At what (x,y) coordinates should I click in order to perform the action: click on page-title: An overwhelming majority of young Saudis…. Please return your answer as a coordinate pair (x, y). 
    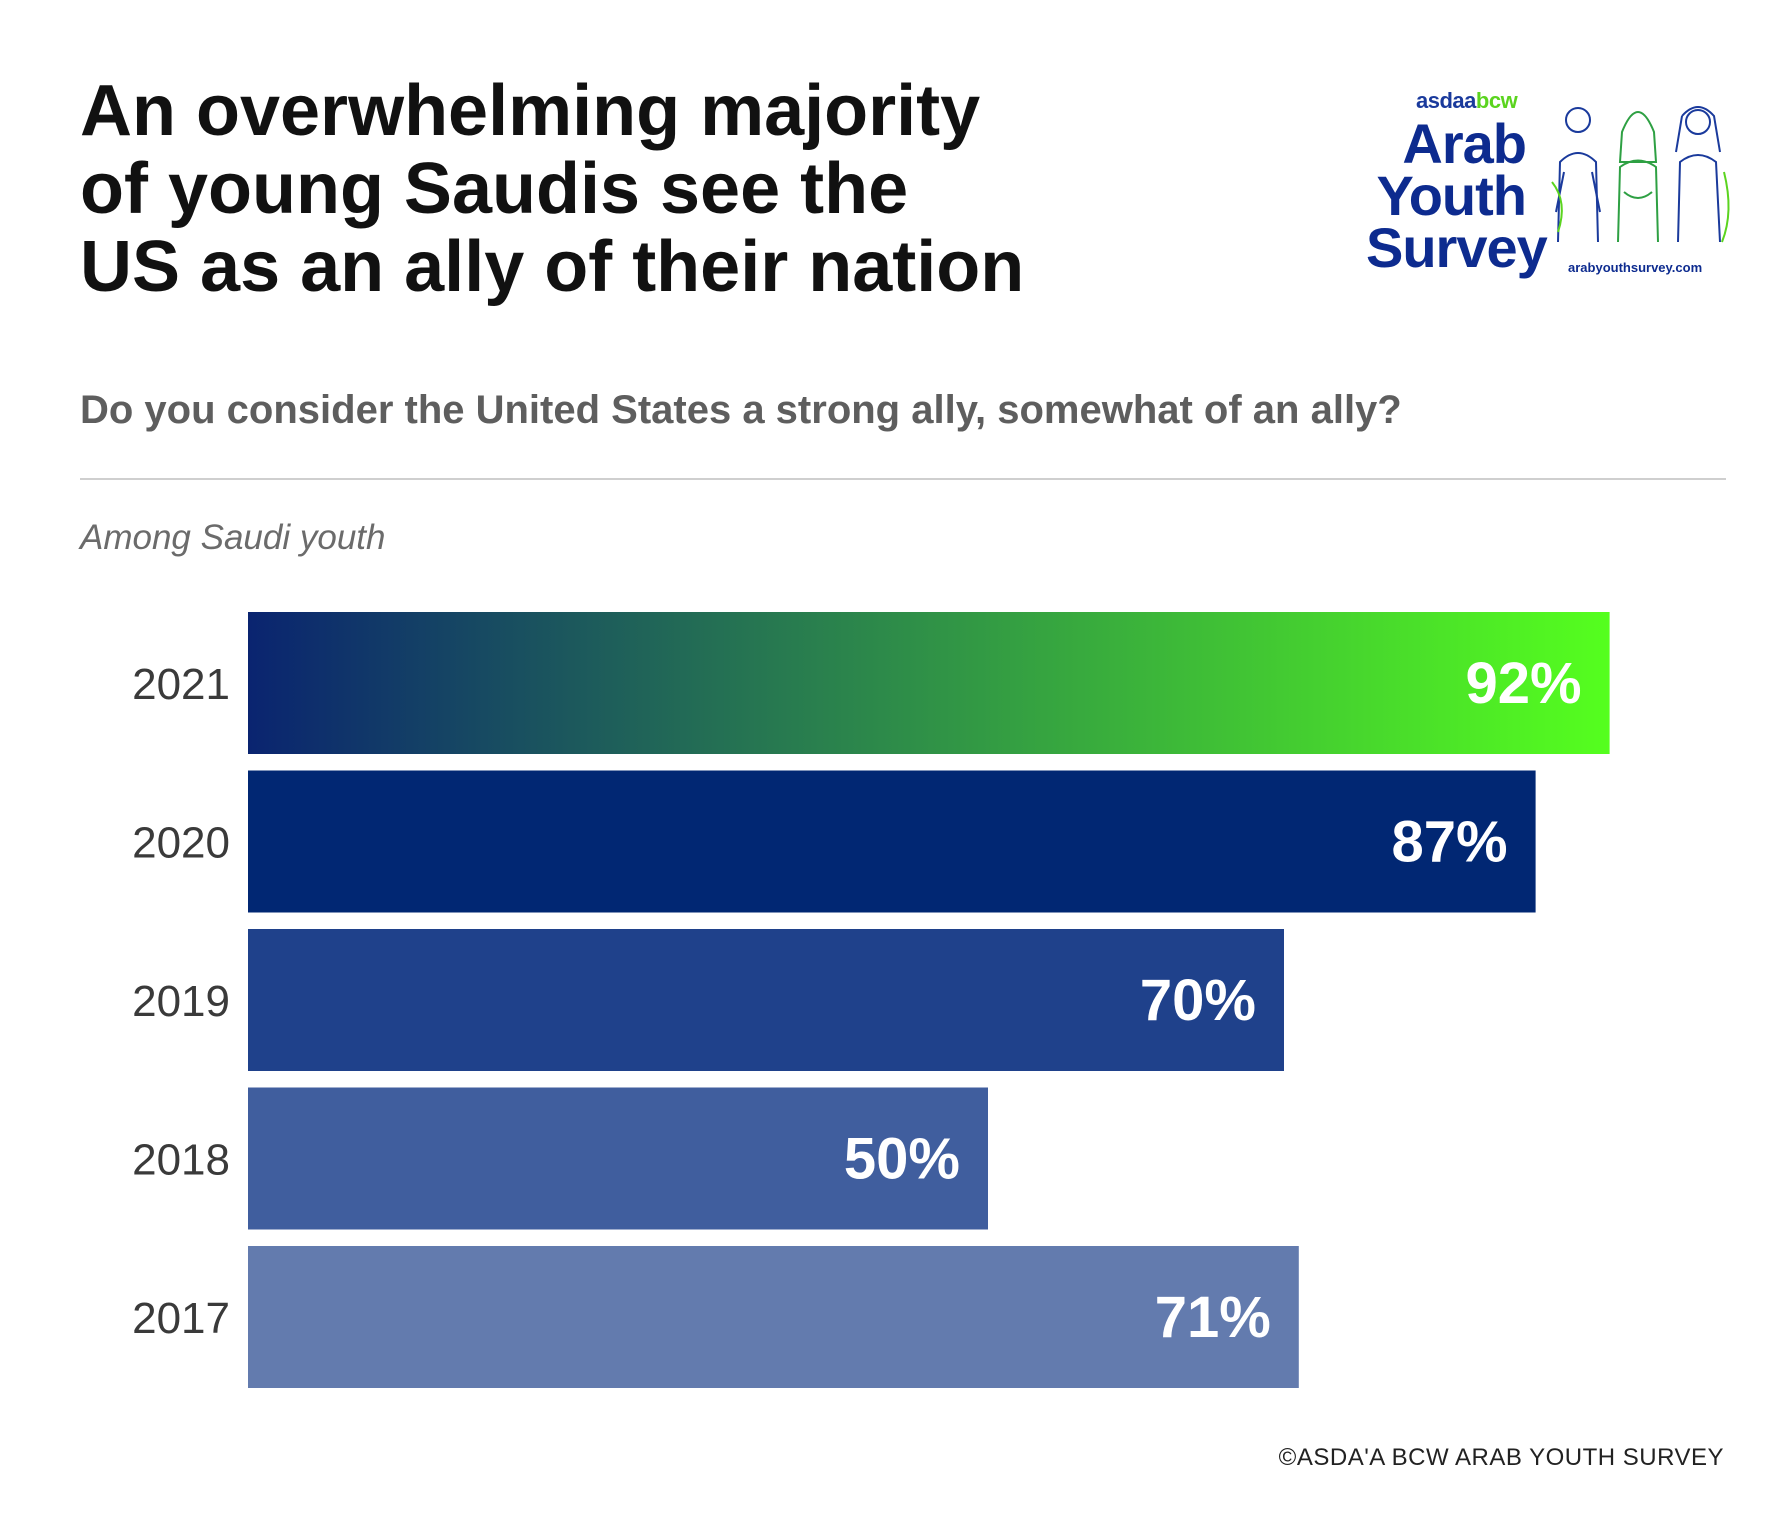
    Looking at the image, I should click on (552, 189).